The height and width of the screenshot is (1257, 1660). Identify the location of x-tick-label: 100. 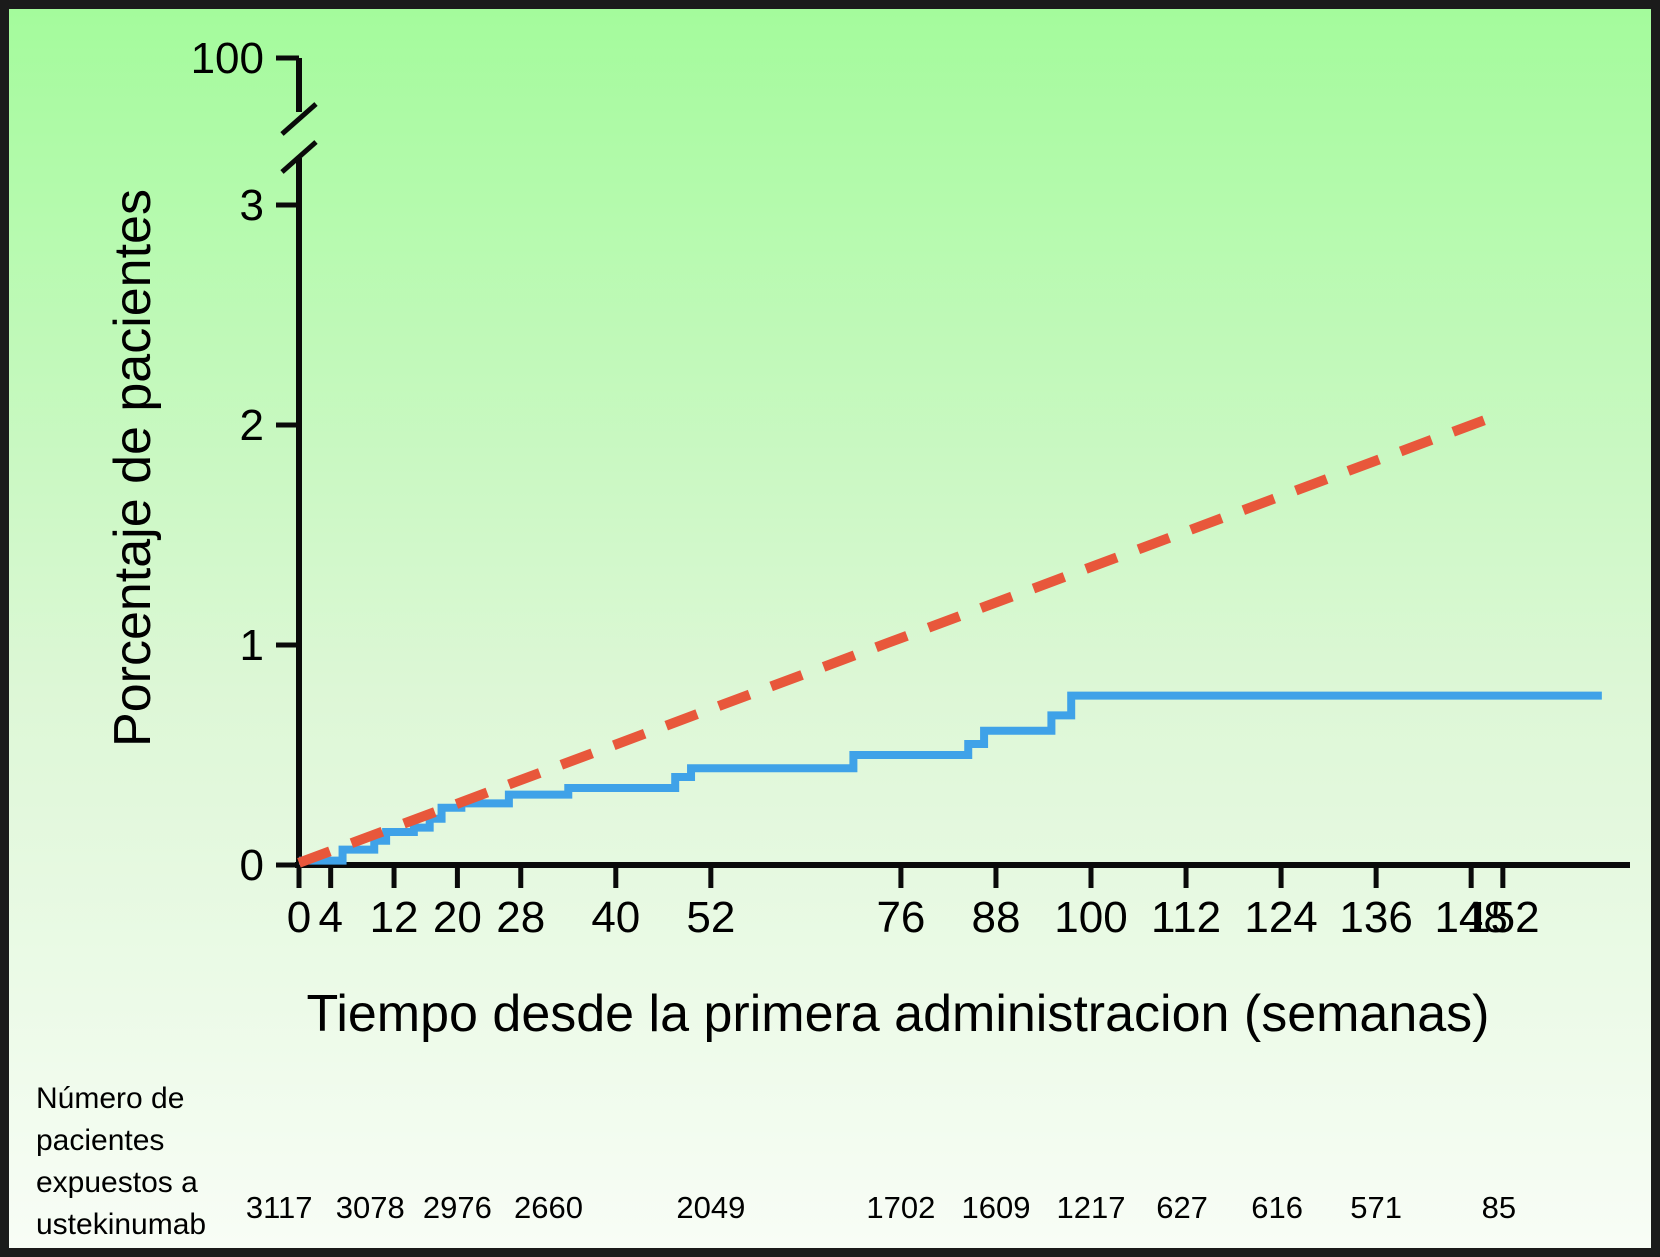
(1090, 917).